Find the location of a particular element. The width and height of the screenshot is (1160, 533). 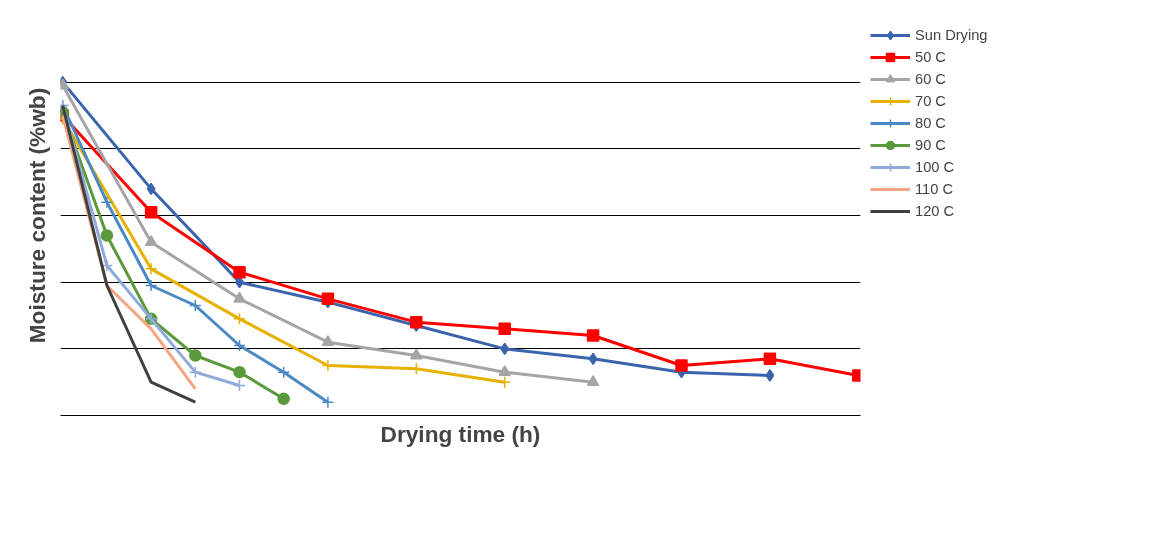

legend-label: 90 C is located at coordinates (930, 145).